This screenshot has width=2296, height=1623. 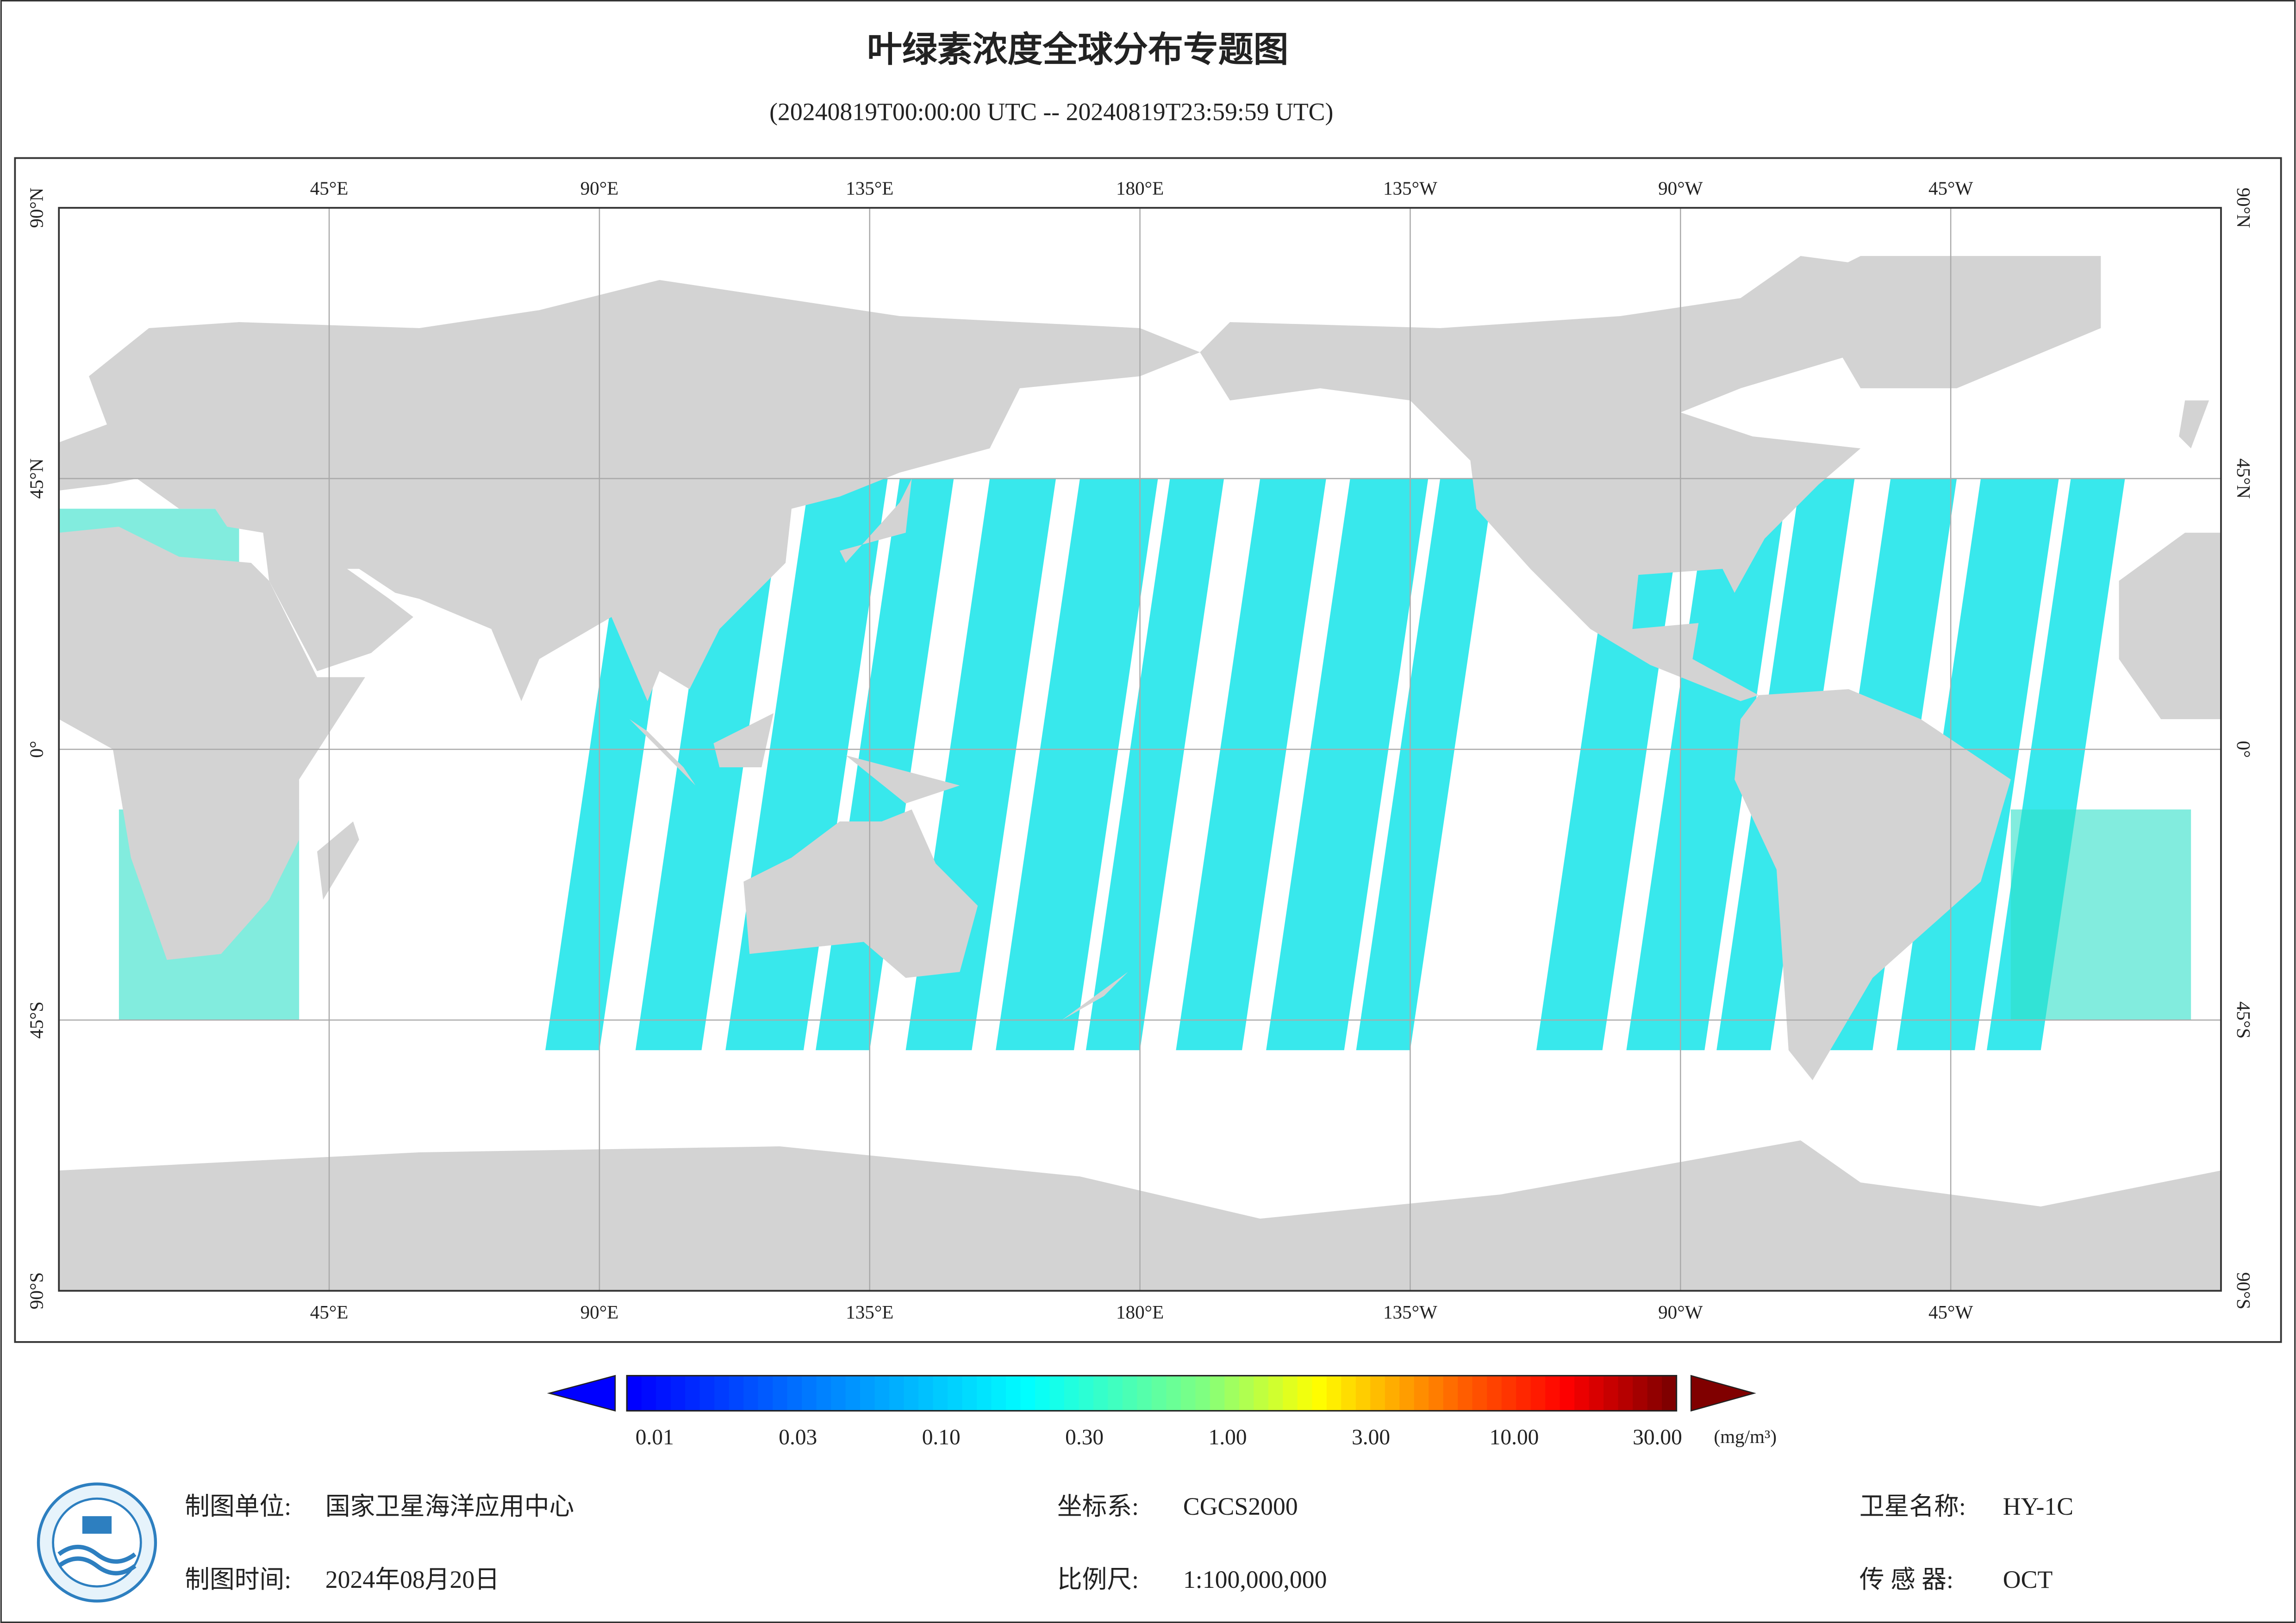 I want to click on footer-label: 制图时间:, so click(x=238, y=1579).